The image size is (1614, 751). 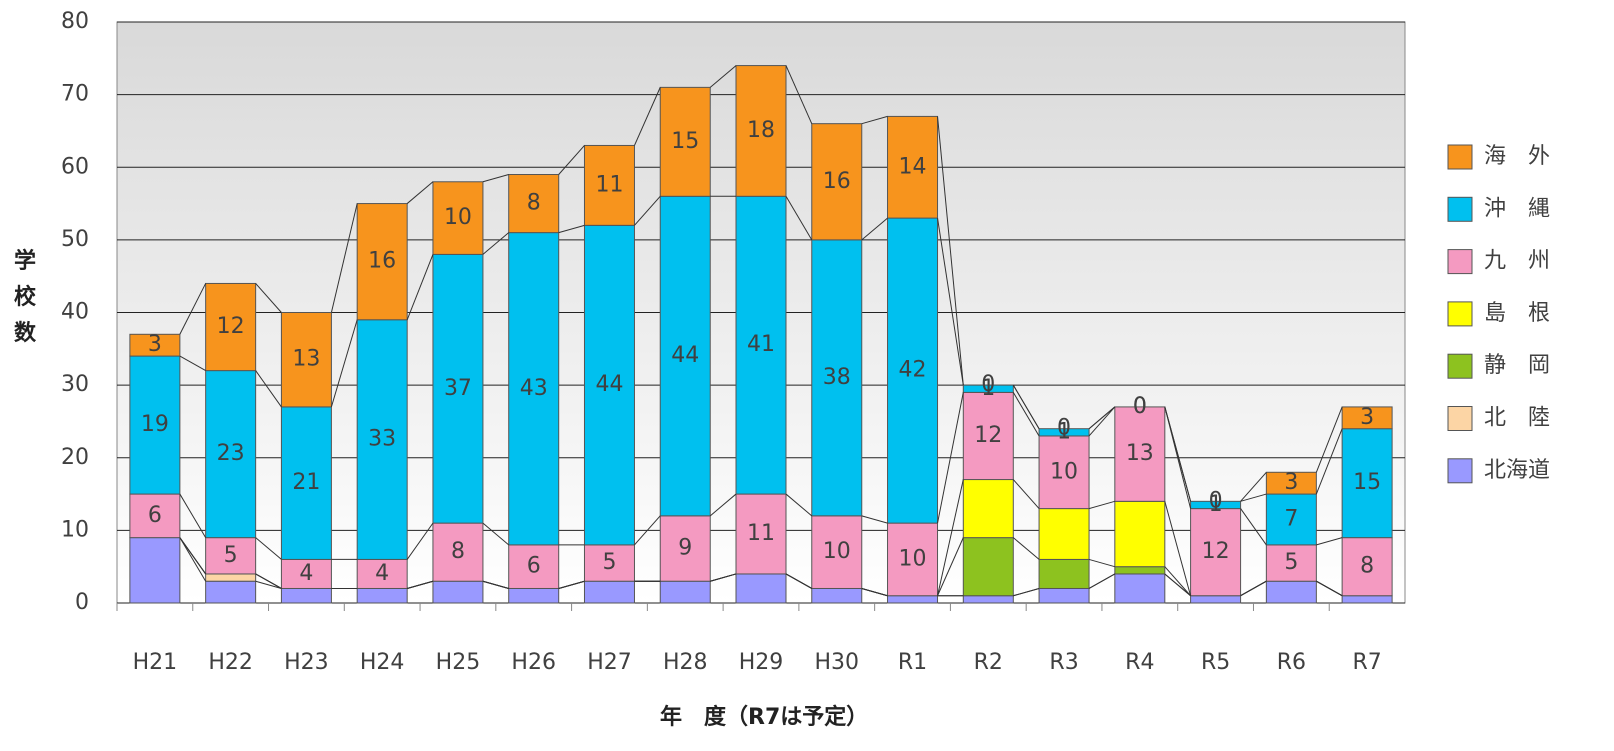 I want to click on x-tick-label: R4, so click(x=1139, y=662).